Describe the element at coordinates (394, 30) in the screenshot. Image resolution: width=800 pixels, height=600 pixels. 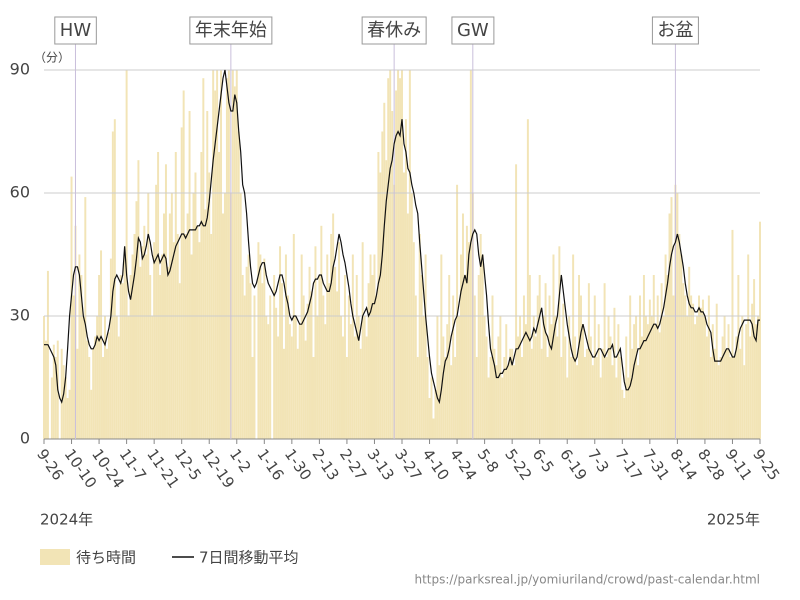
I see `annotation-box` at that location.